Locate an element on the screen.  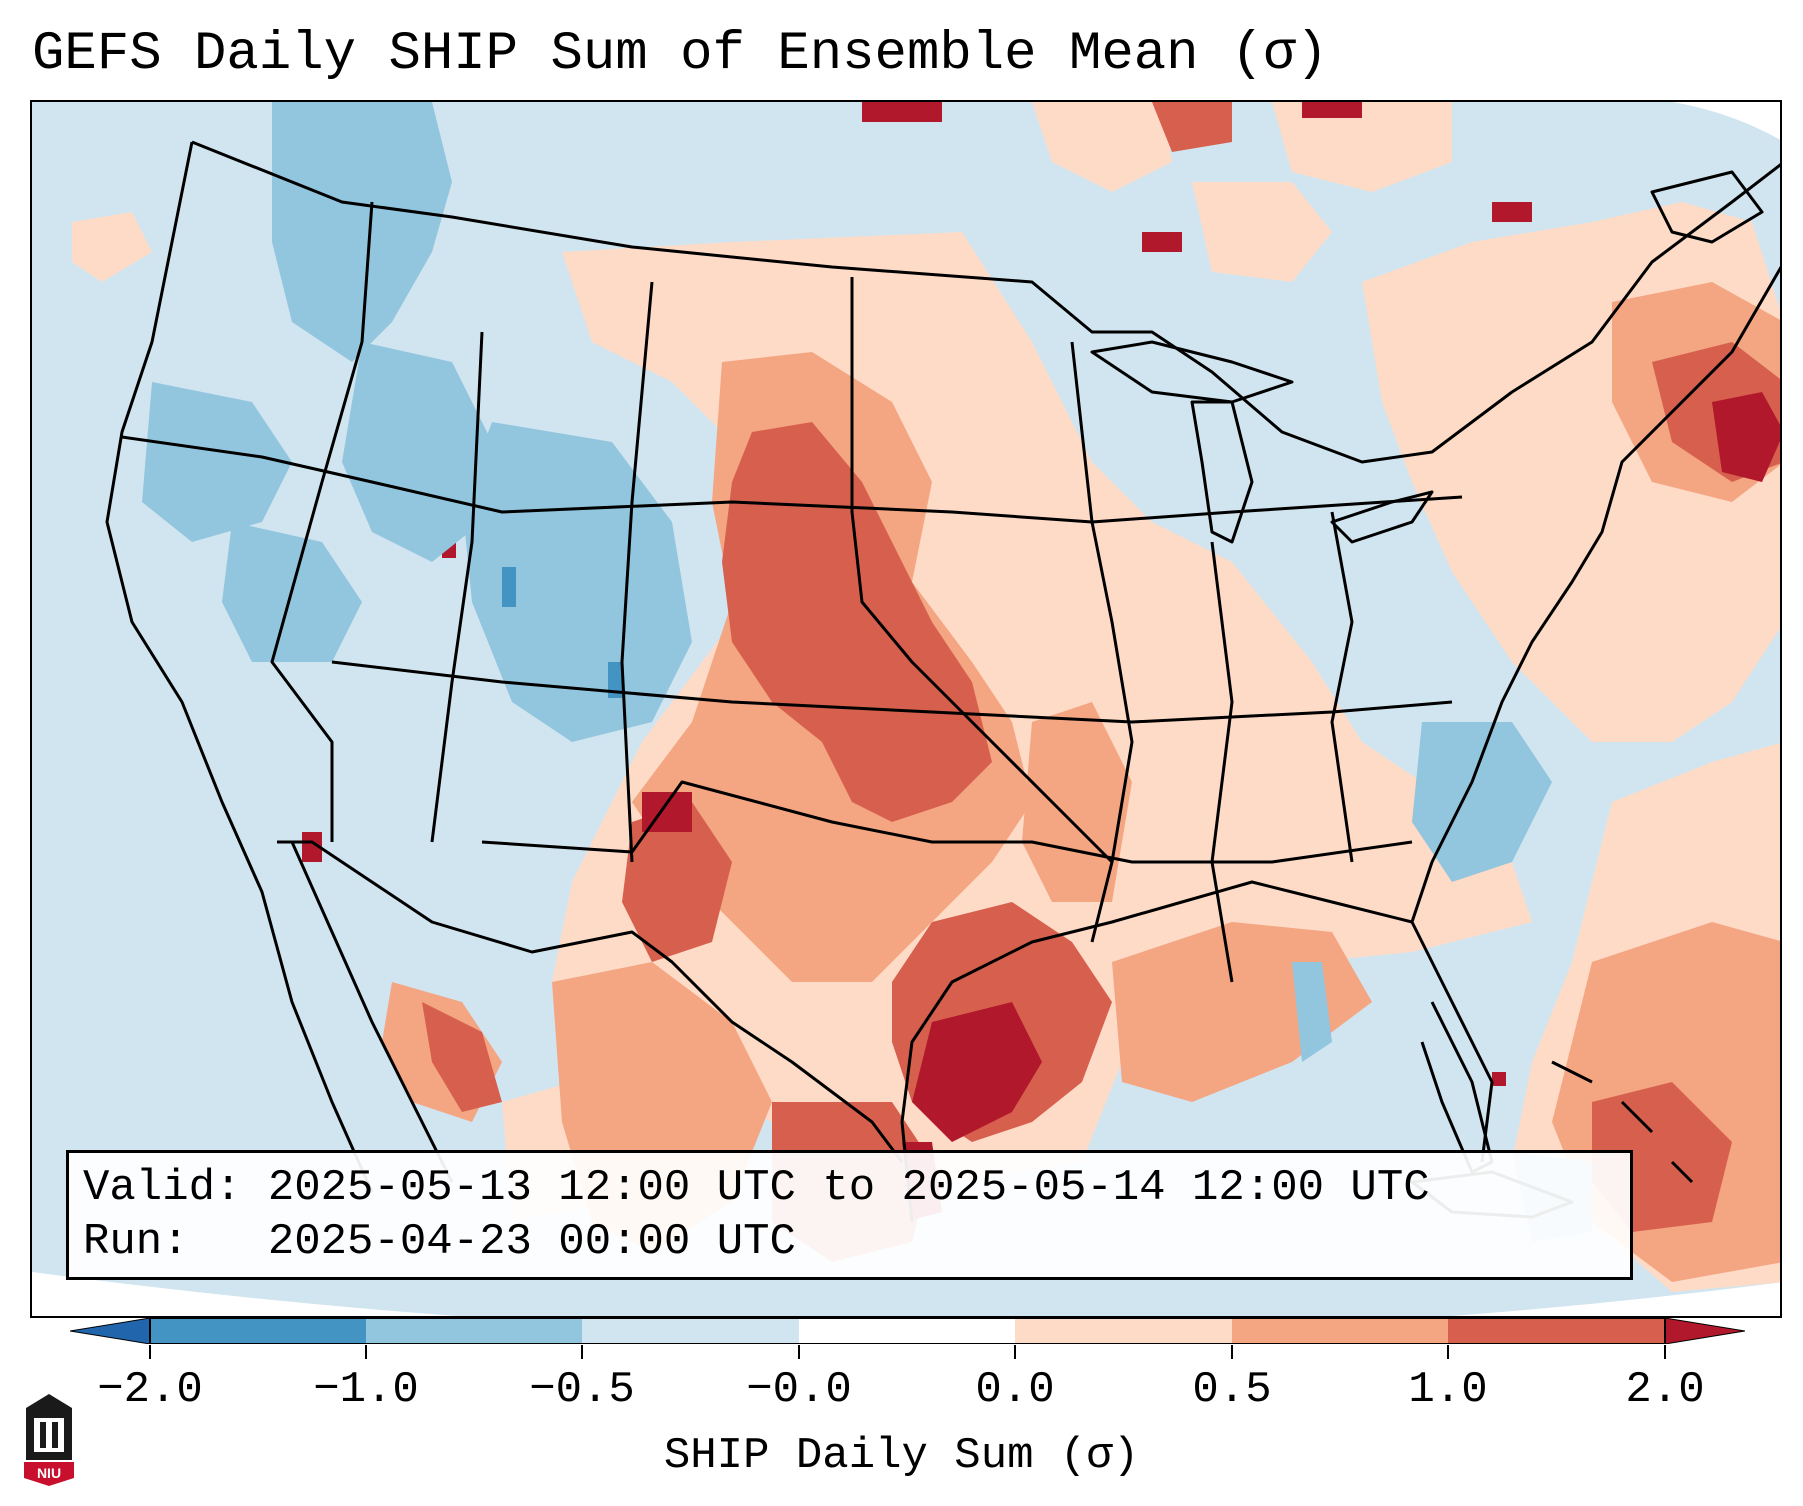
mexico-border is located at coordinates (590, 1001).